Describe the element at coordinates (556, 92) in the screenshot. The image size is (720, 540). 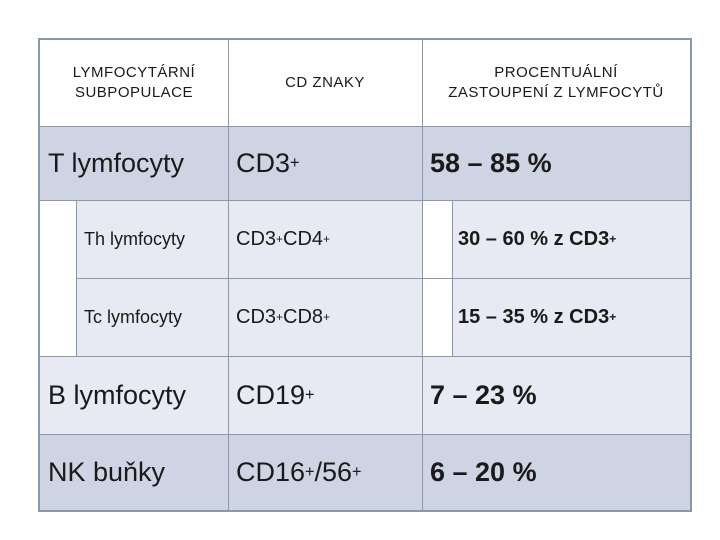
I see `header-percentage-line2: ZASTOUPENÍ Z LYMFOCYTŮ` at that location.